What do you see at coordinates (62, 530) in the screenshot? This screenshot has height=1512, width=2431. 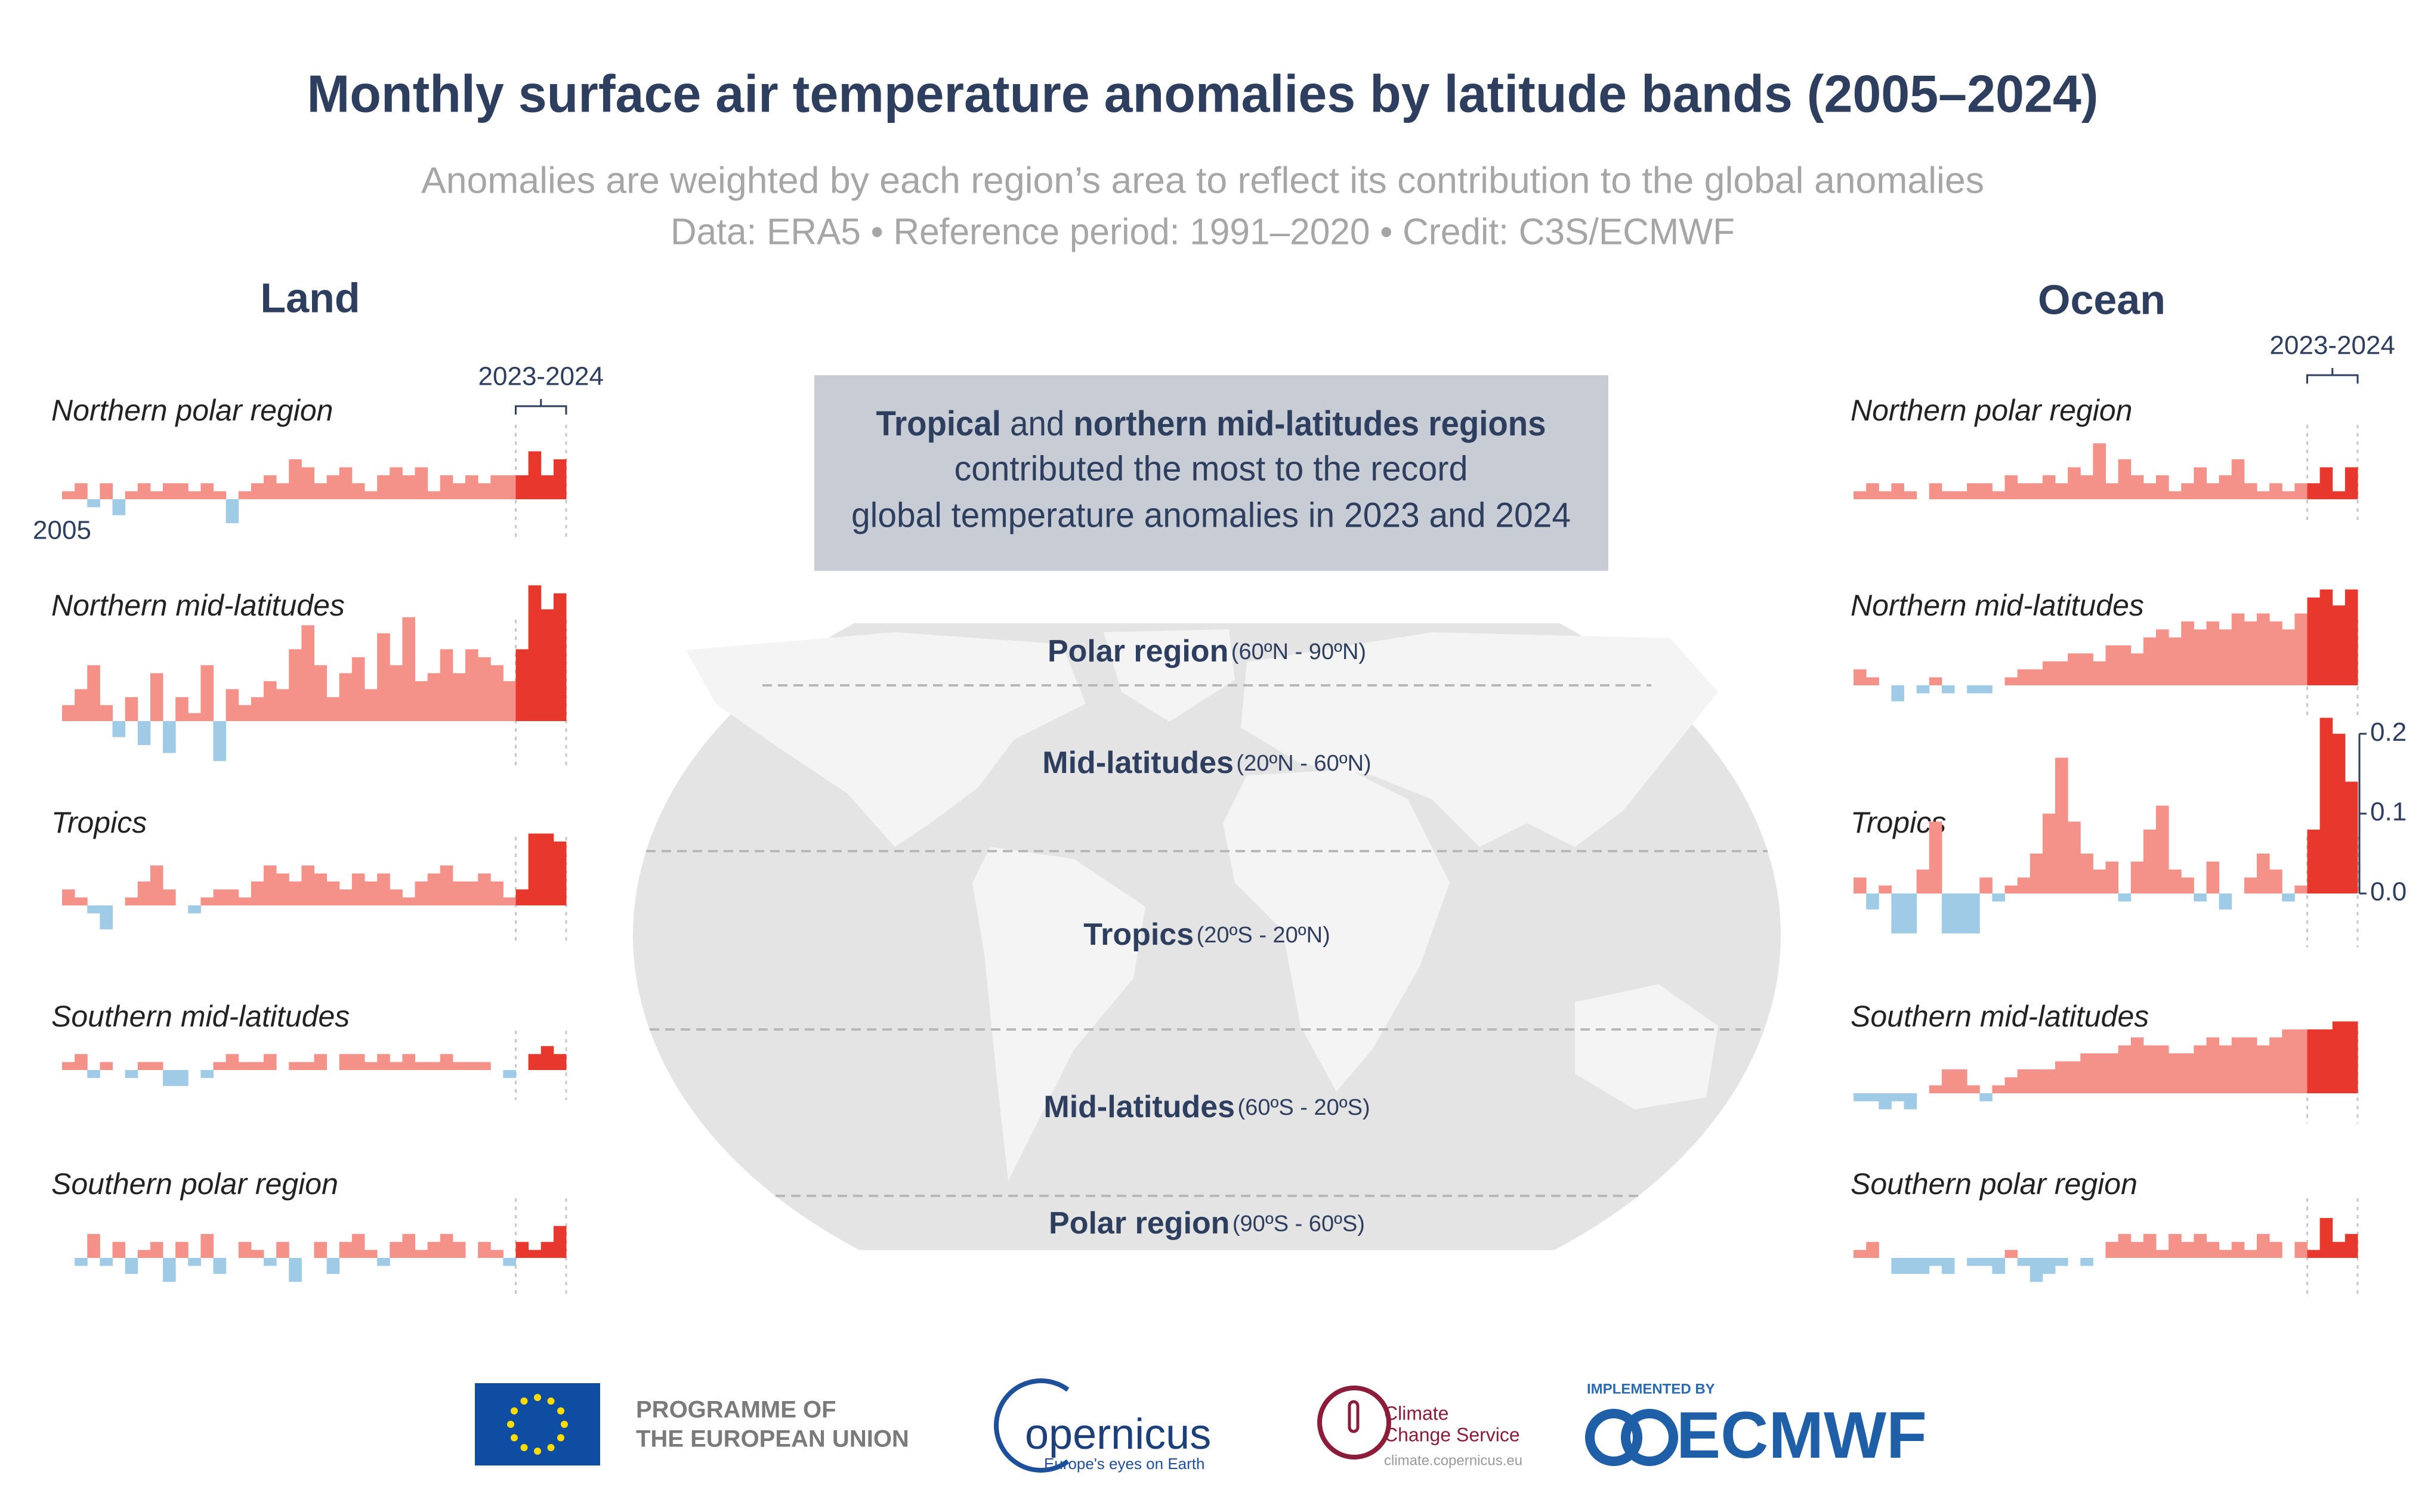 I see `x-tick-label: 2005` at bounding box center [62, 530].